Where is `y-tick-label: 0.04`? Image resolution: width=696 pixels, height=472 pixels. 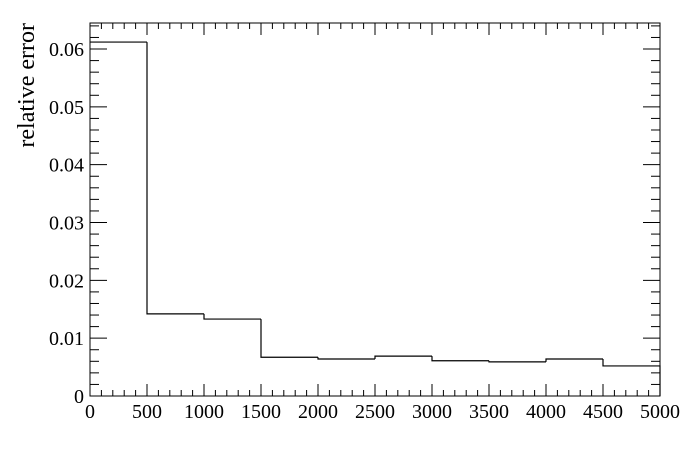
y-tick-label: 0.04 is located at coordinates (66, 166).